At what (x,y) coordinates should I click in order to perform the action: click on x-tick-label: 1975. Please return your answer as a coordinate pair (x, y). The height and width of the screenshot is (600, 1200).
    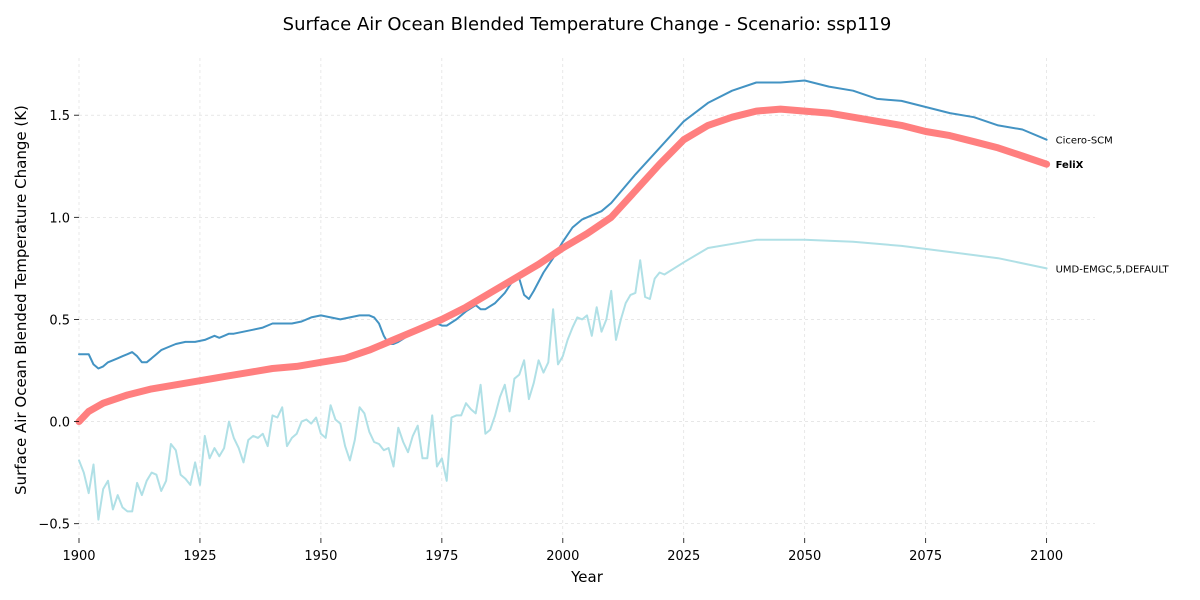
    Looking at the image, I should click on (441, 556).